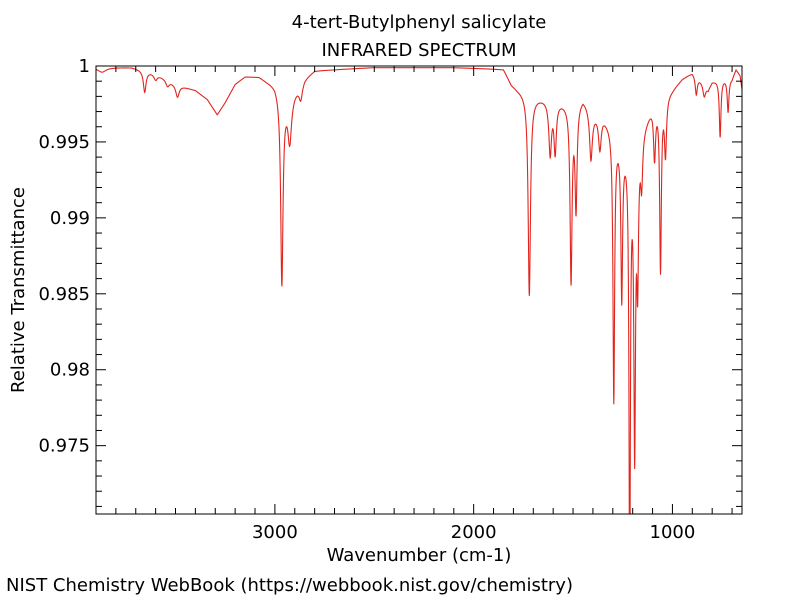 The image size is (800, 600). Describe the element at coordinates (64, 294) in the screenshot. I see `y-tick-label: 0.985` at that location.